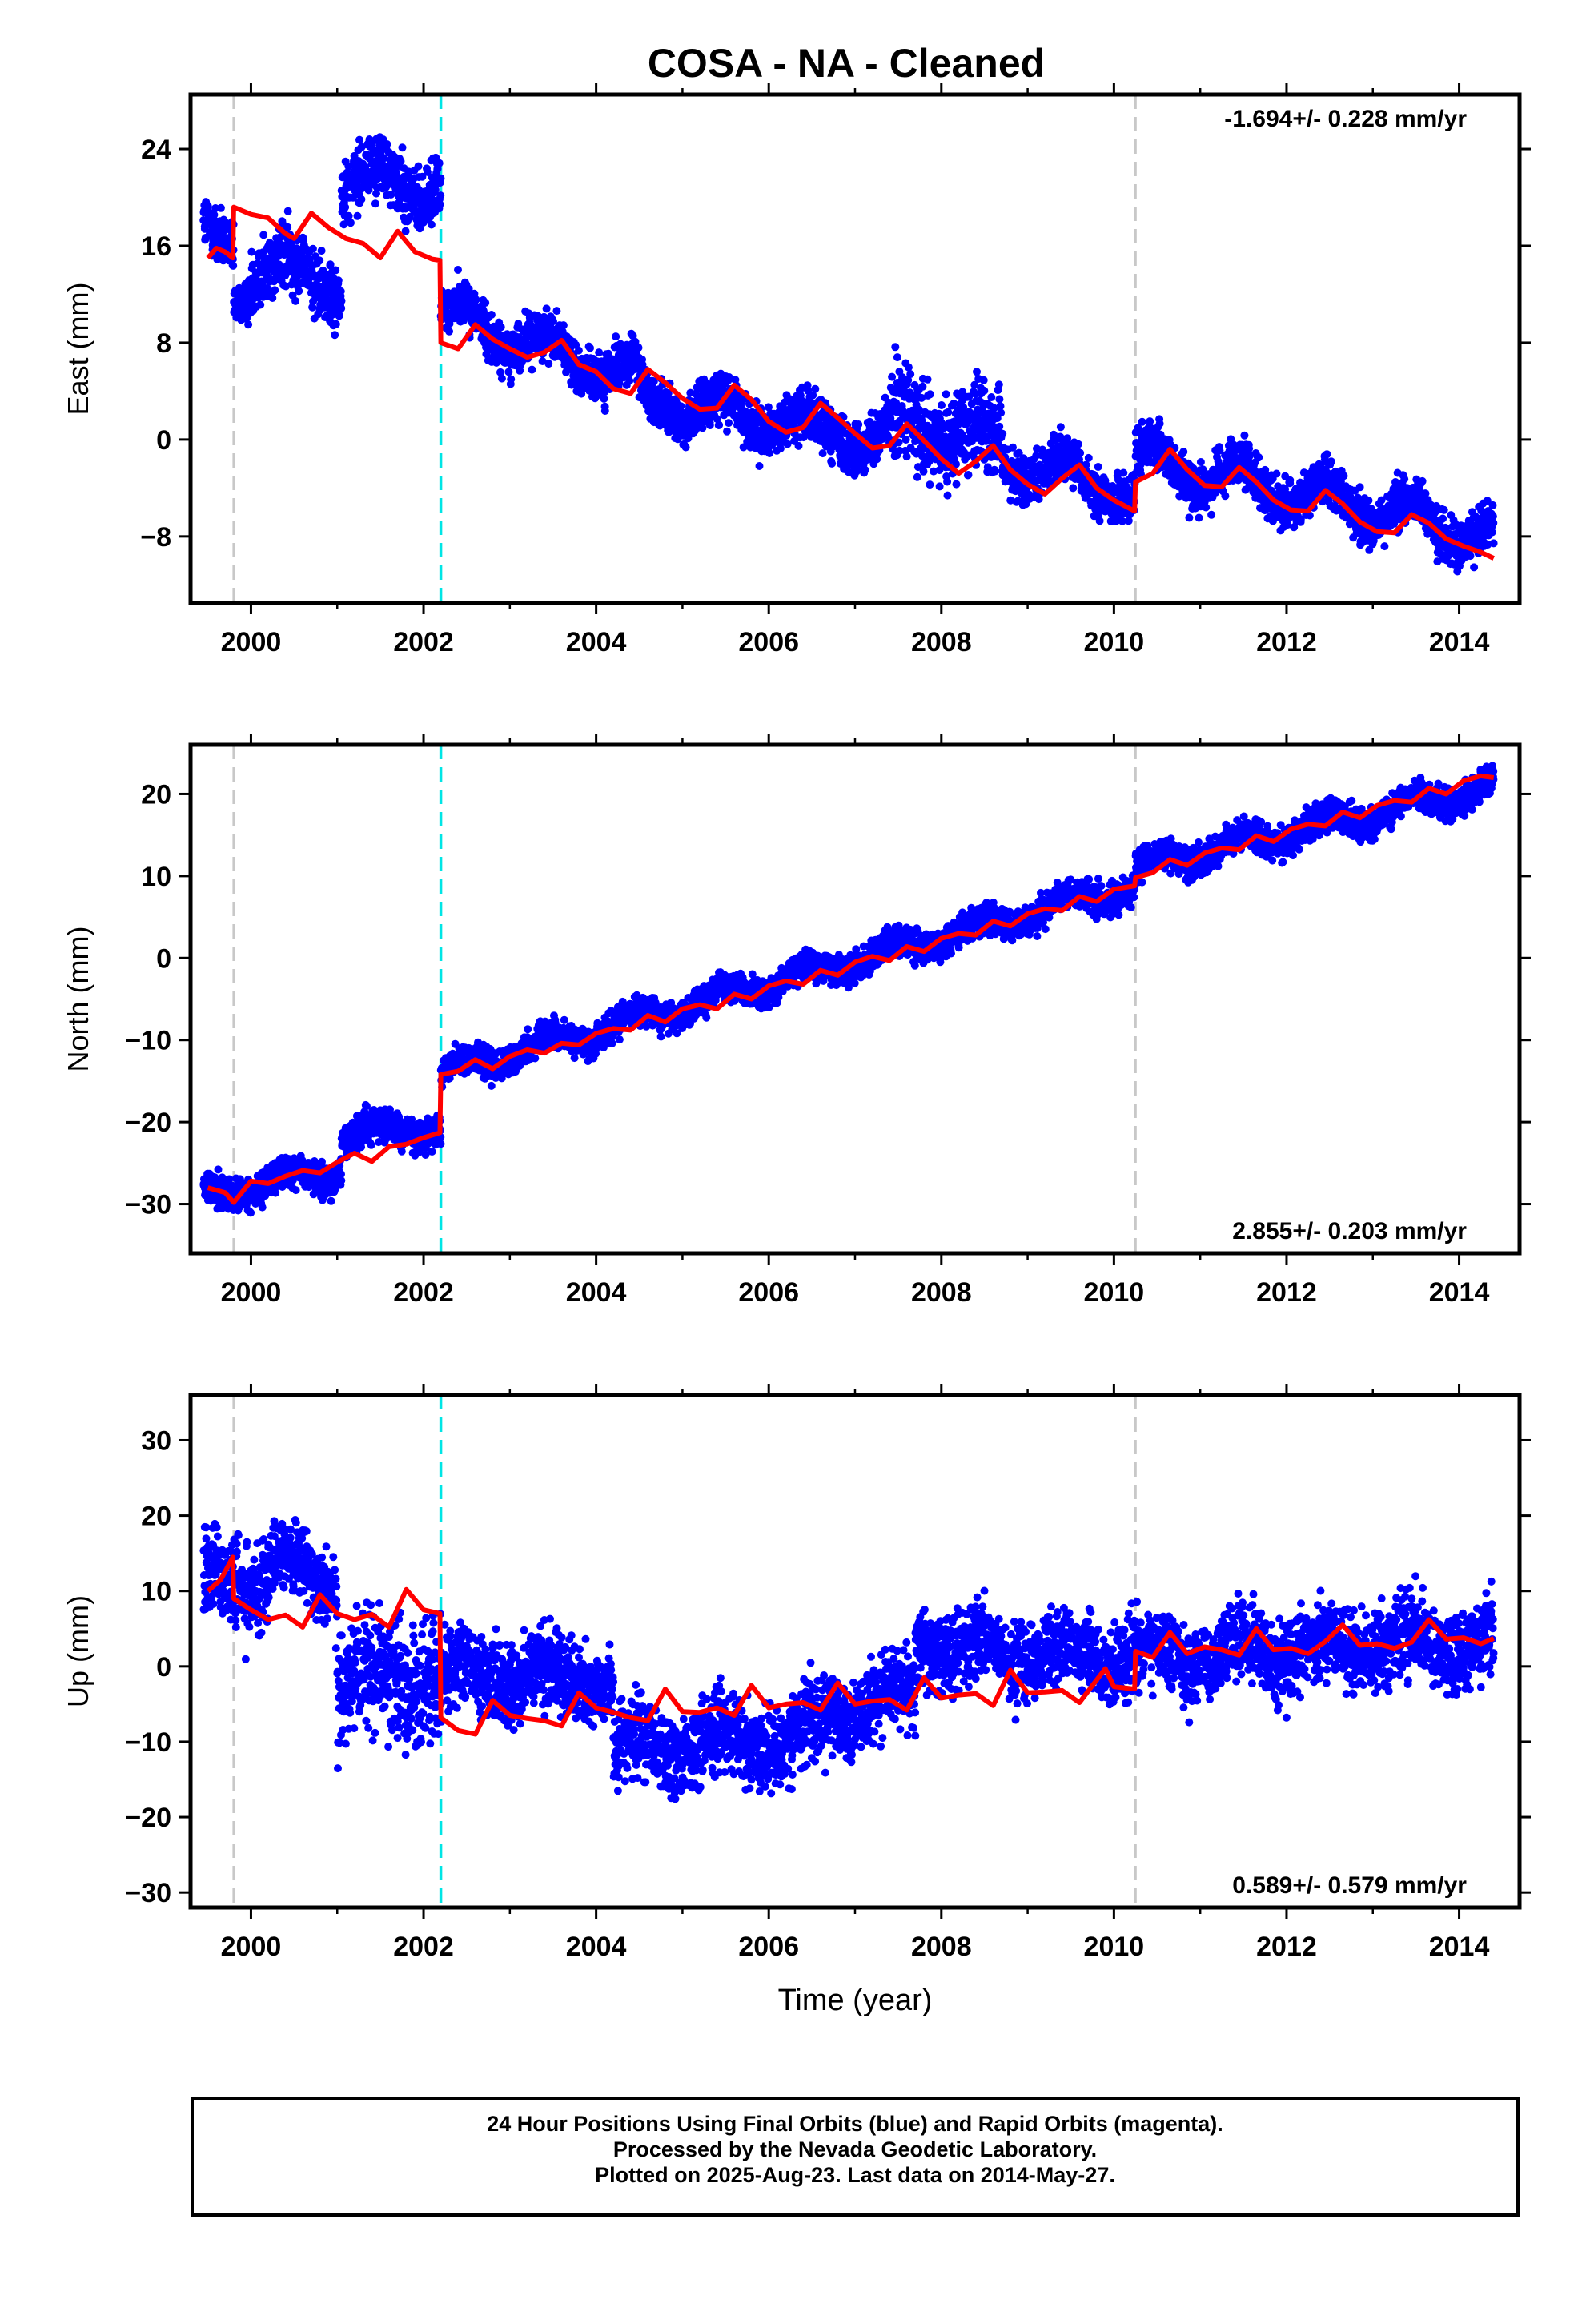  Describe the element at coordinates (1460, 642) in the screenshot. I see `x-tick-label: 2014` at that location.